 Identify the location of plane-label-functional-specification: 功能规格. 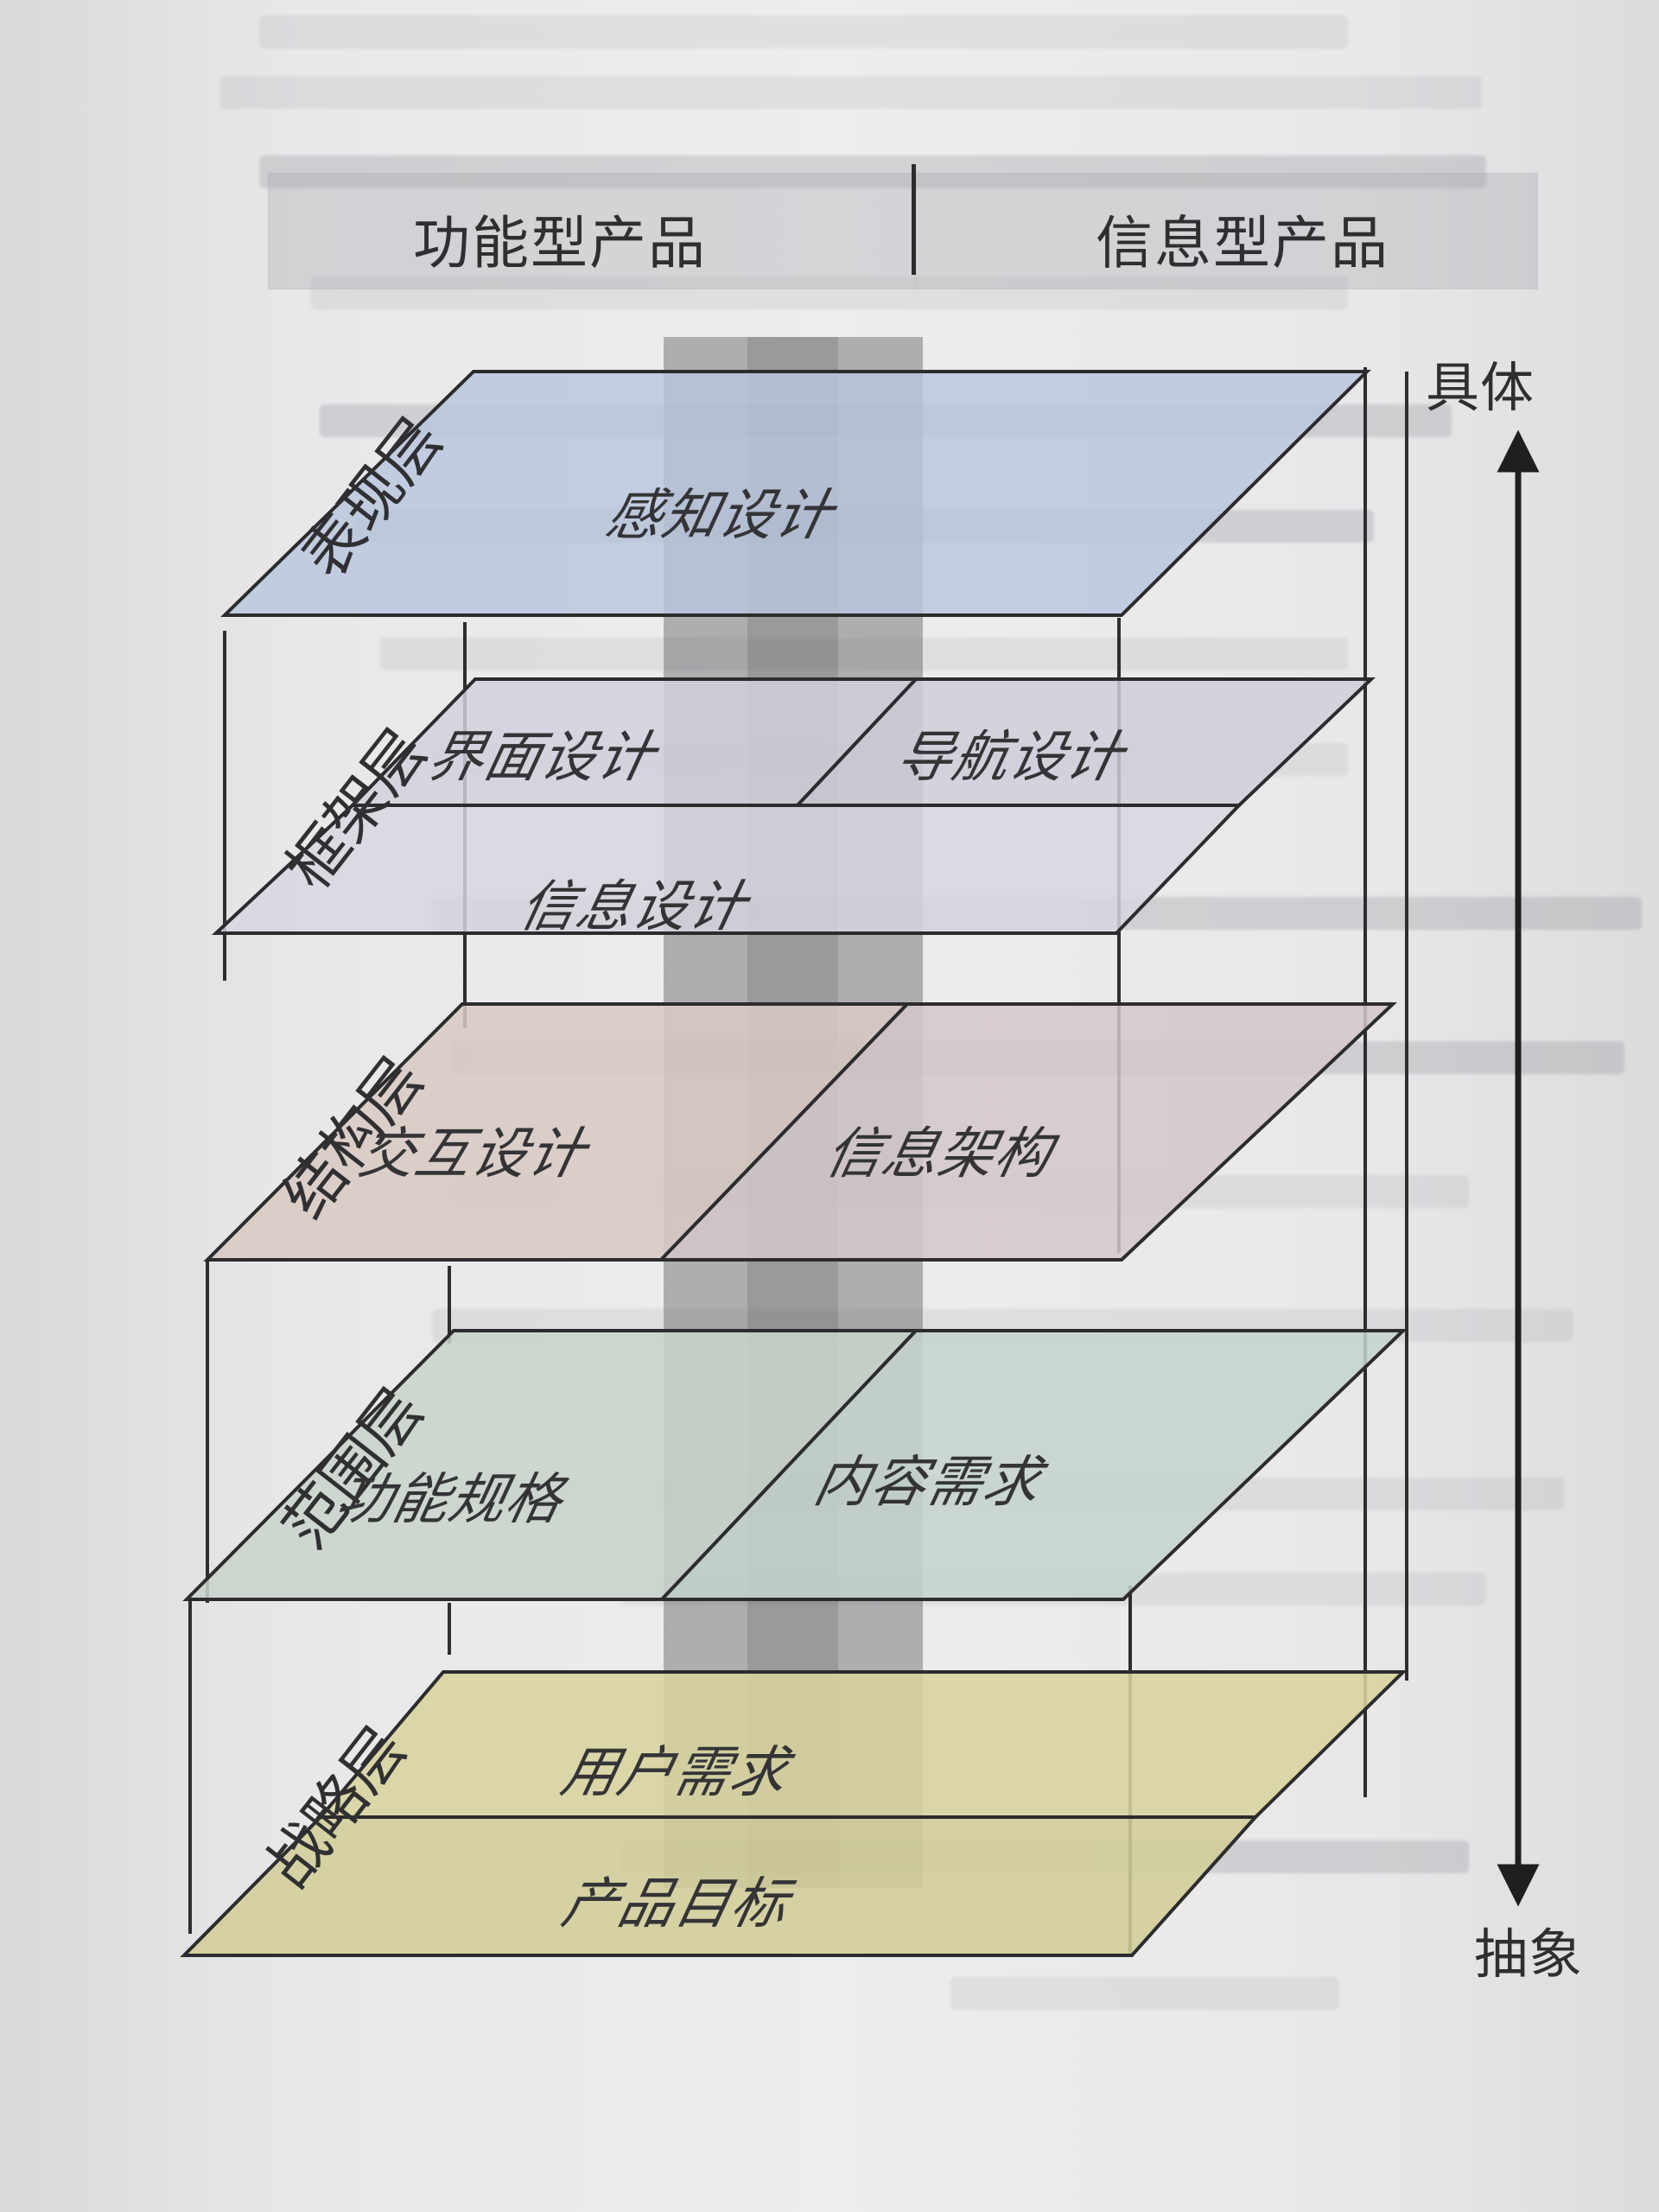
(450, 1500).